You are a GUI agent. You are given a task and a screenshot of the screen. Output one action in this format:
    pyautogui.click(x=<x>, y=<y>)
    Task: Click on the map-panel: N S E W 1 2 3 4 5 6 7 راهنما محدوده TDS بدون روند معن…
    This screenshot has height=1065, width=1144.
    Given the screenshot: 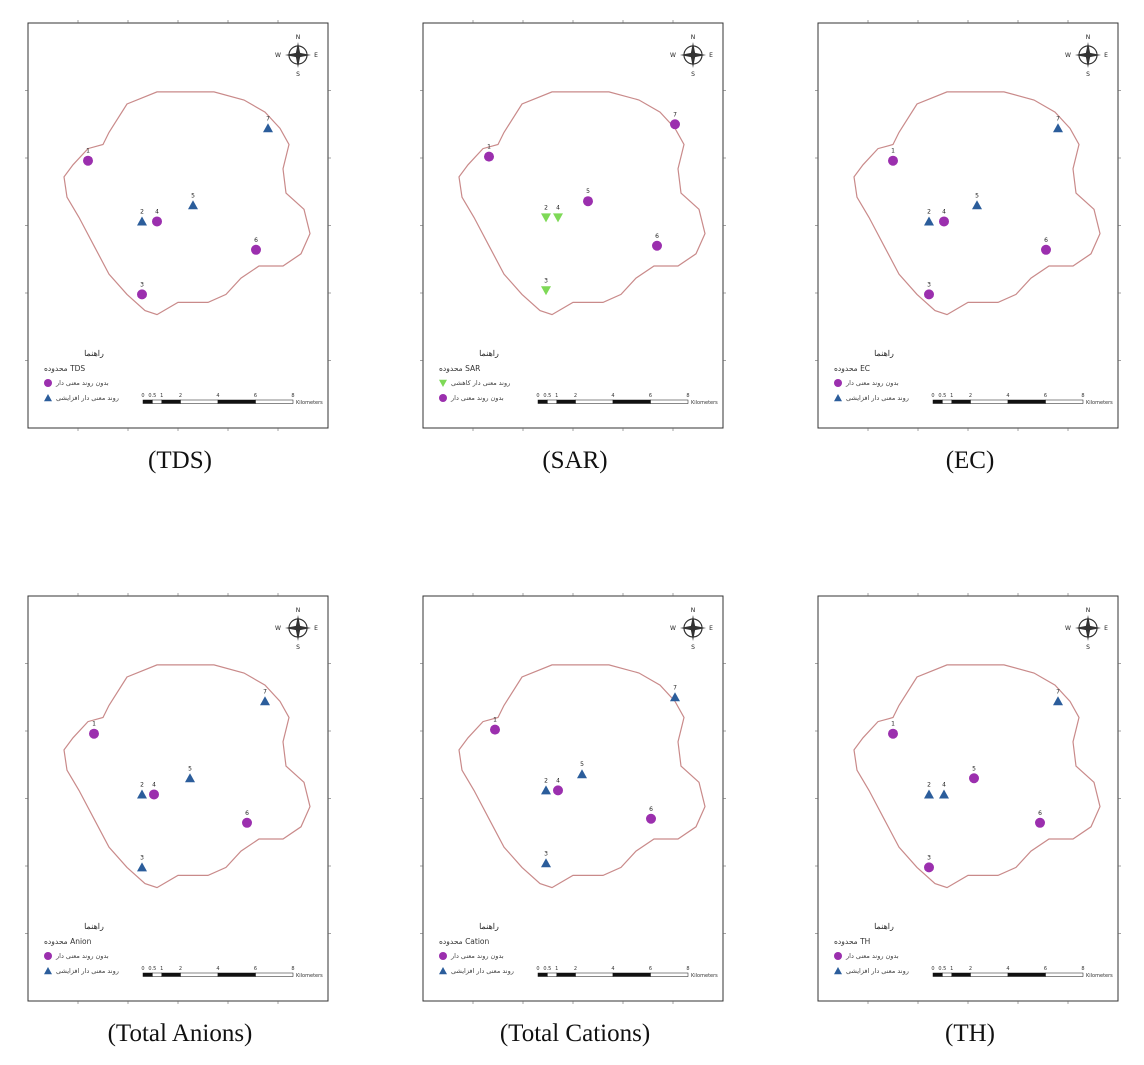 What is the action you would take?
    pyautogui.click(x=180, y=239)
    